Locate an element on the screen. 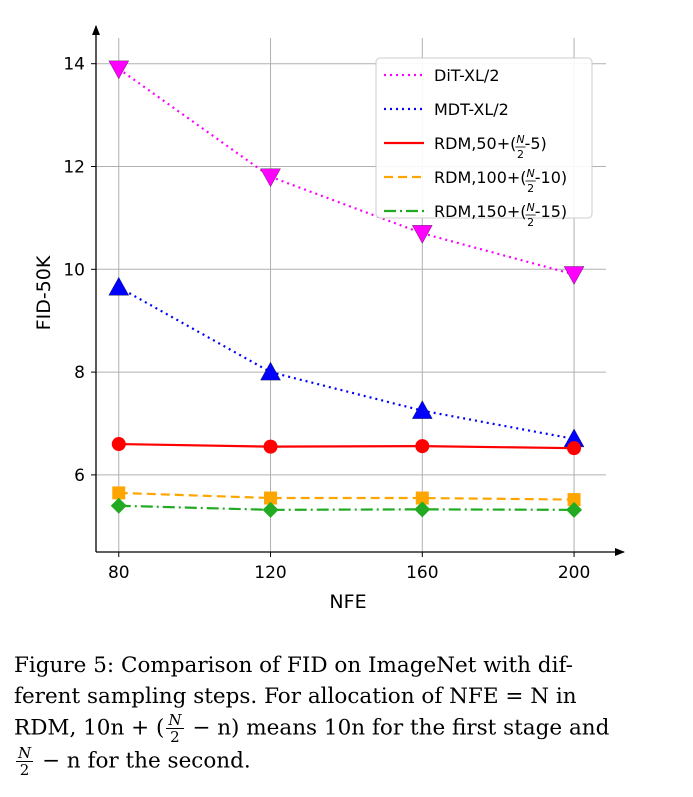  legend-frac-den-2: 2 is located at coordinates (520, 154).